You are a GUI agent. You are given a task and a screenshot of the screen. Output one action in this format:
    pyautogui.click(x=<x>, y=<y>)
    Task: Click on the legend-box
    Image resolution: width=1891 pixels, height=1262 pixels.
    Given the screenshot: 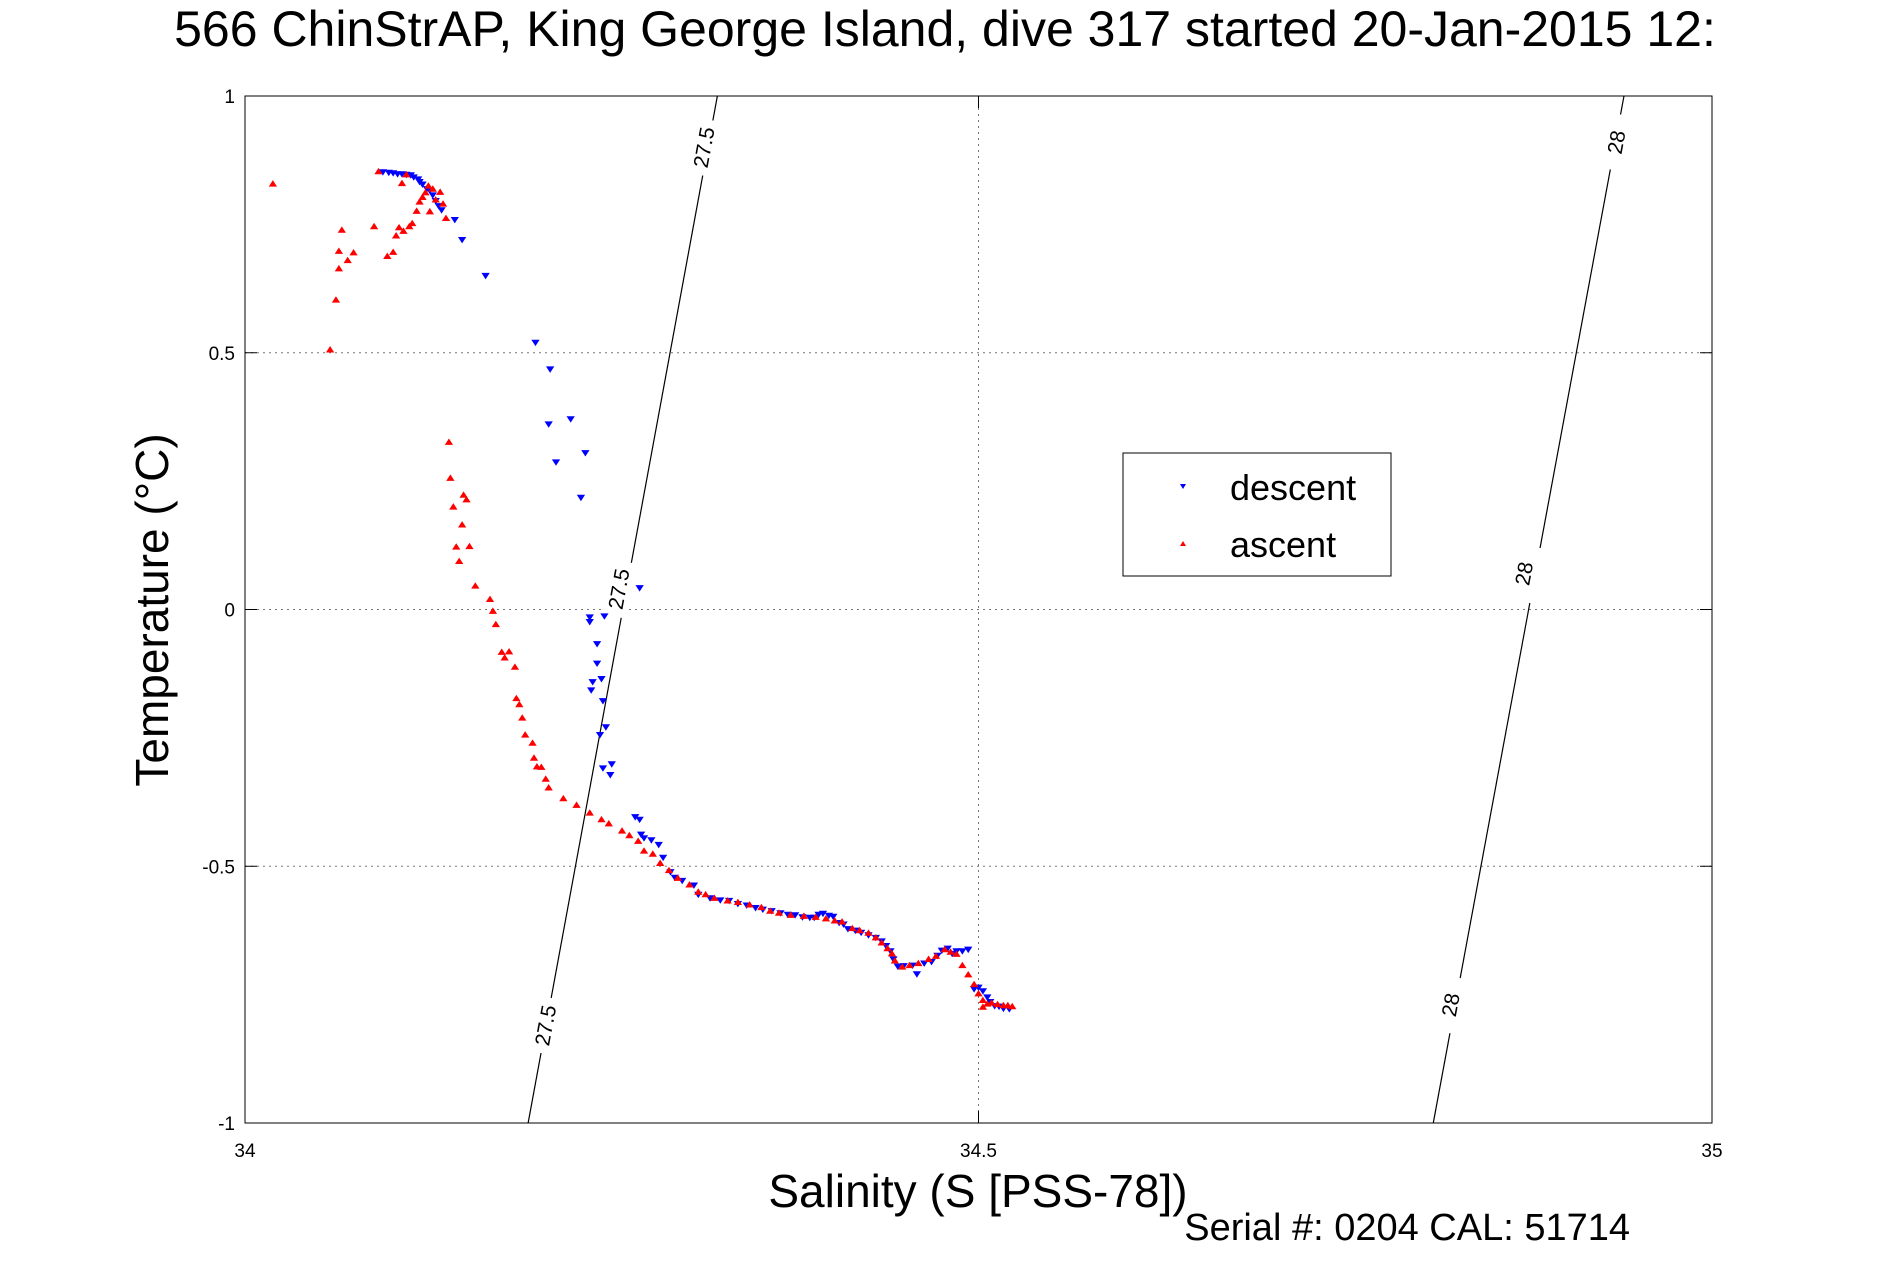 What is the action you would take?
    pyautogui.click(x=1257, y=514)
    